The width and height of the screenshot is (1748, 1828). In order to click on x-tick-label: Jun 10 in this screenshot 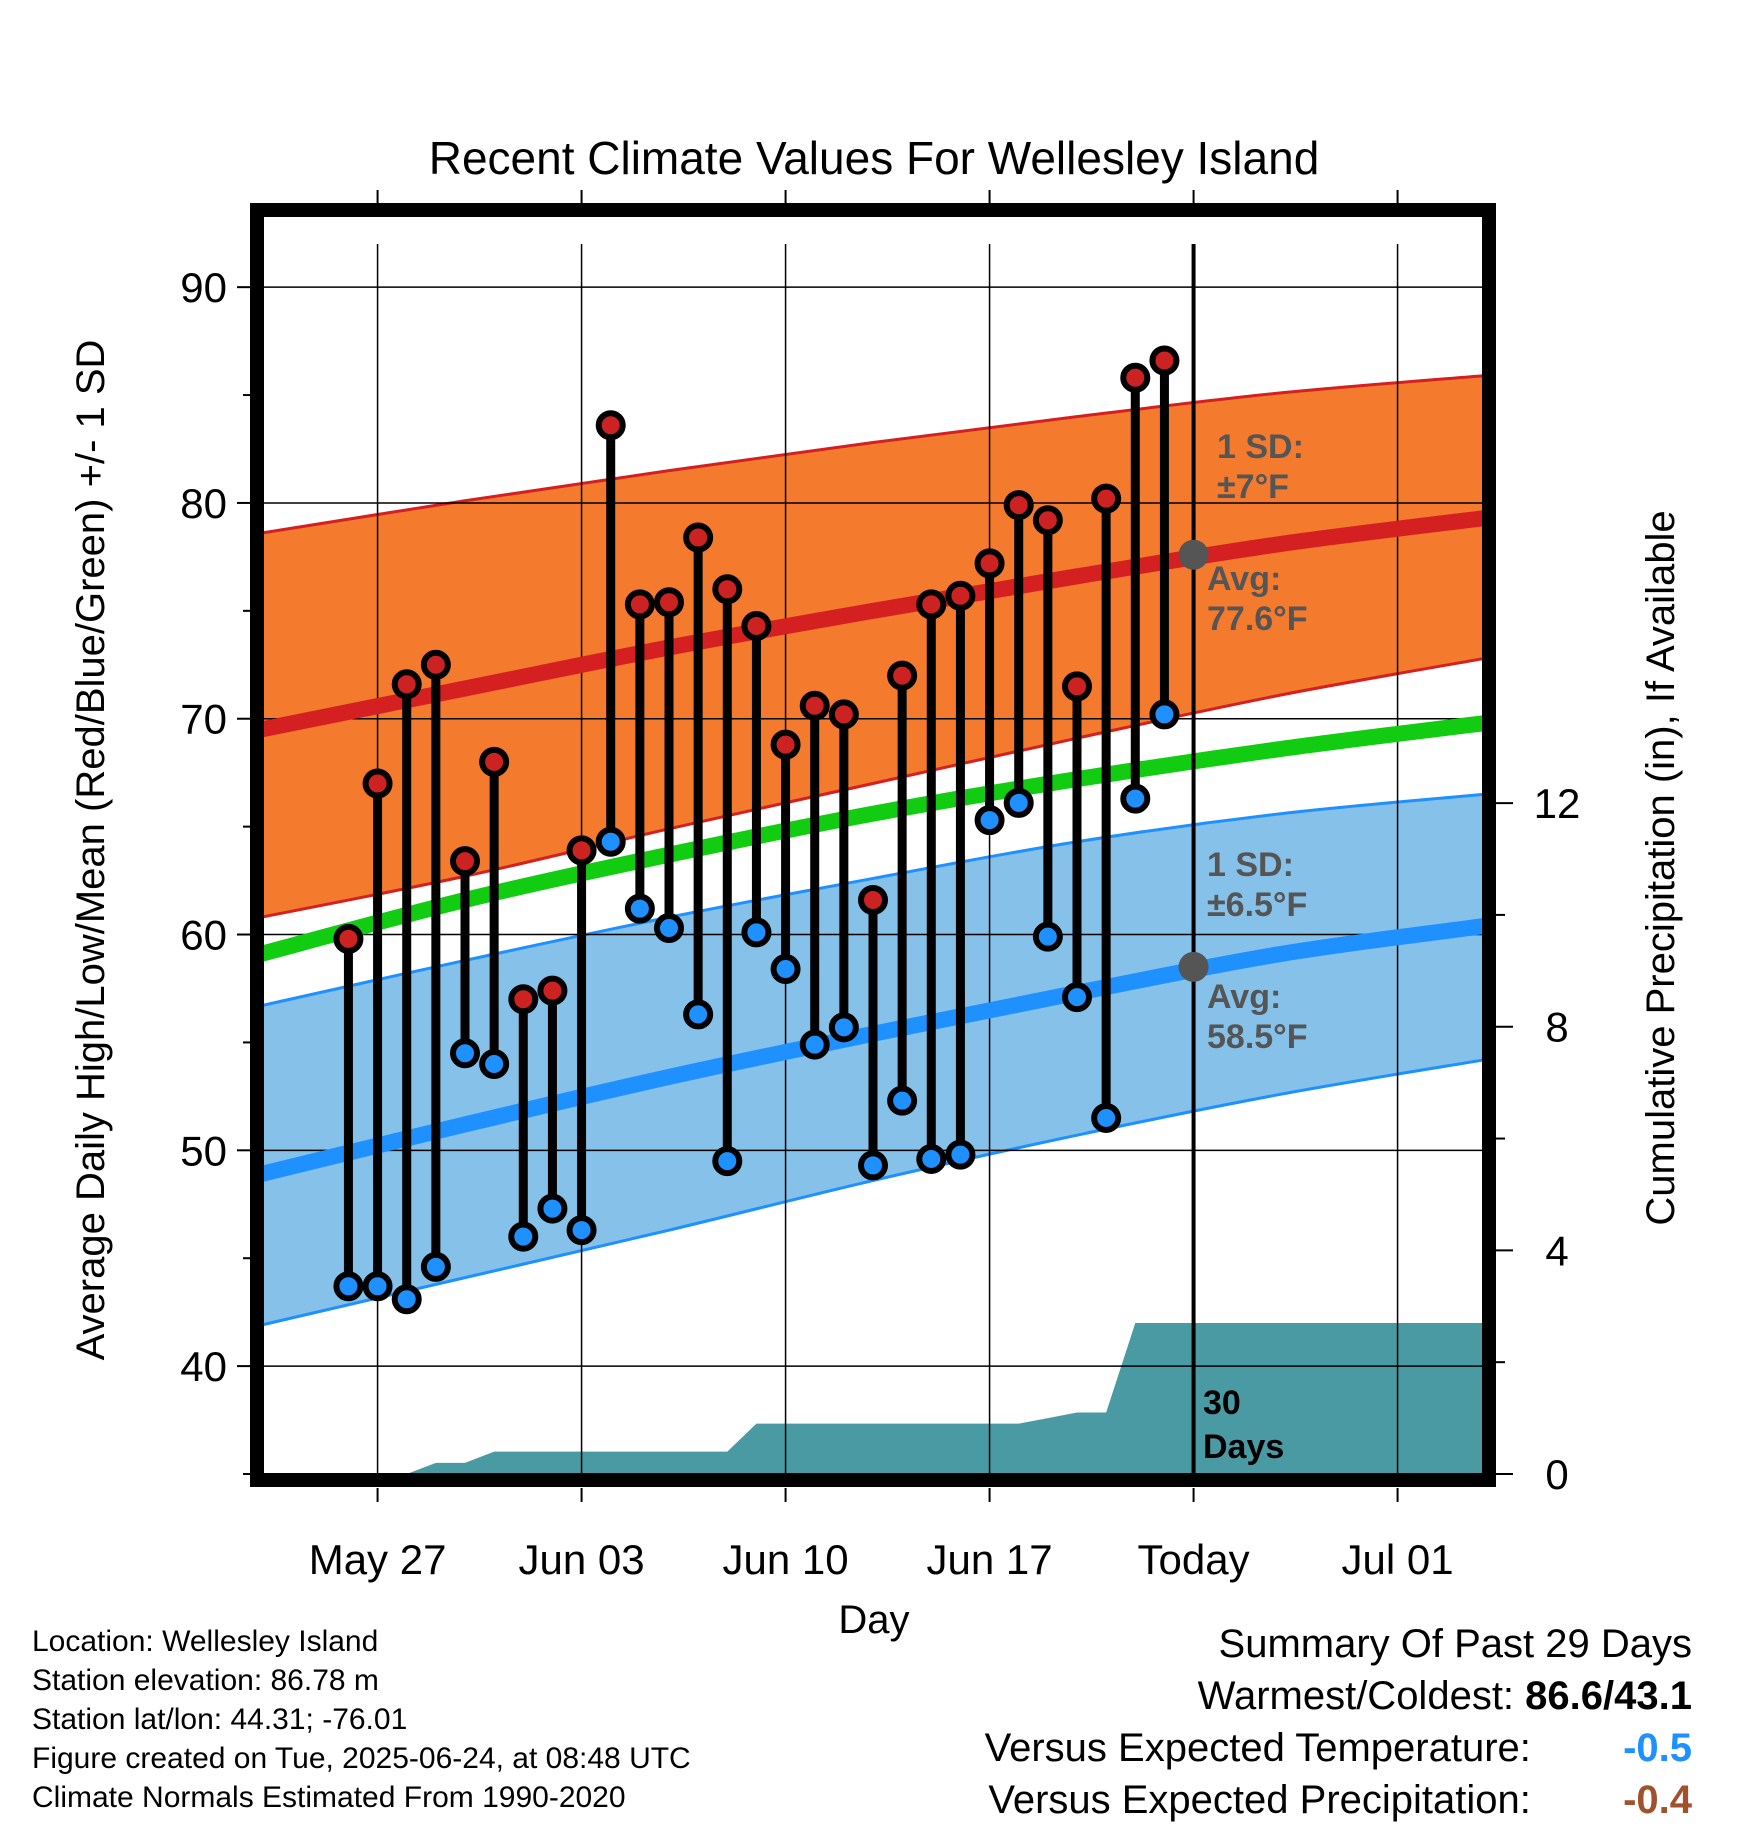, I will do `click(786, 1559)`.